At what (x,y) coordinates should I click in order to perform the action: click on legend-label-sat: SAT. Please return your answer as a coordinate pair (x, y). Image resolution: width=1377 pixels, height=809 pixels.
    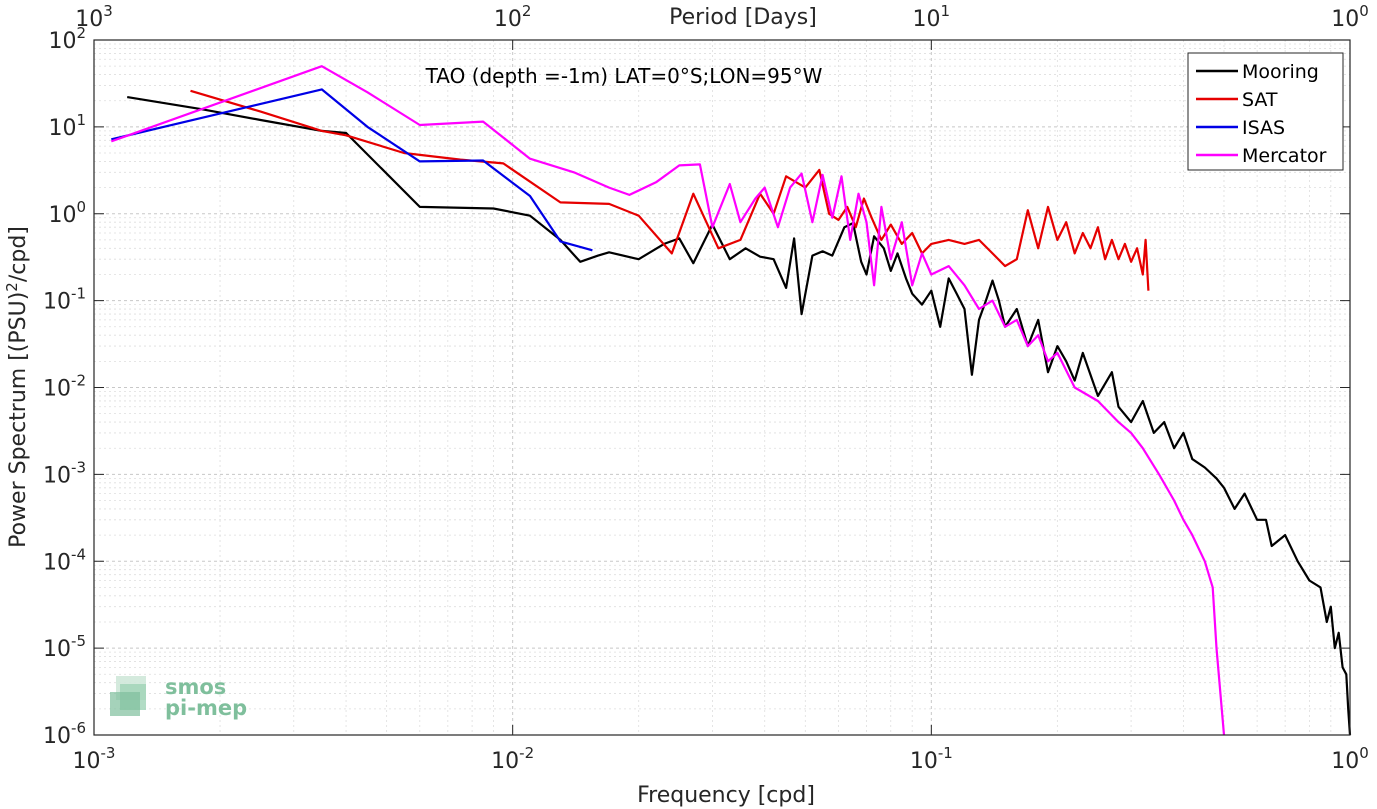
    Looking at the image, I should click on (1260, 100).